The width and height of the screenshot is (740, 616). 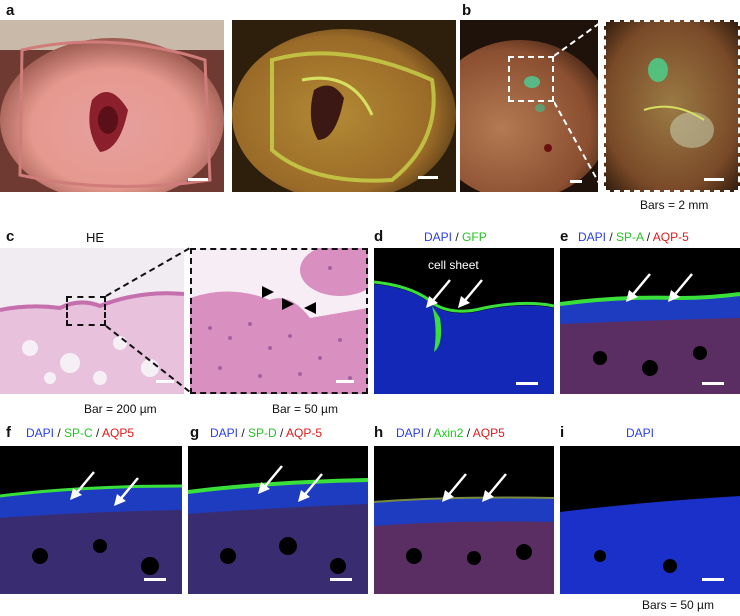 I want to click on caption-bars-mm: Bars = 2 mm, so click(x=674, y=205).